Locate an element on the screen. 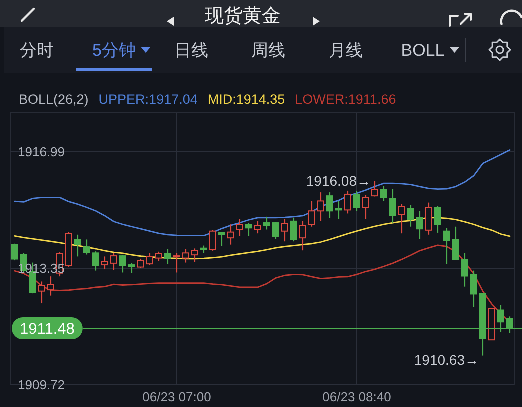 This screenshot has width=522, height=407. y-tick-label: 1909.72 is located at coordinates (41, 385).